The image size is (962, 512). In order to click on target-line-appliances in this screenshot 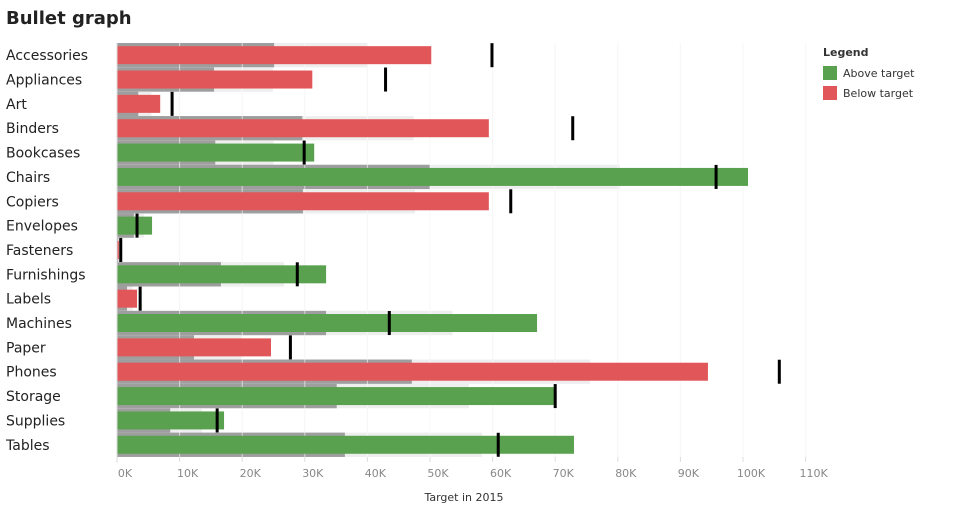, I will do `click(386, 79)`.